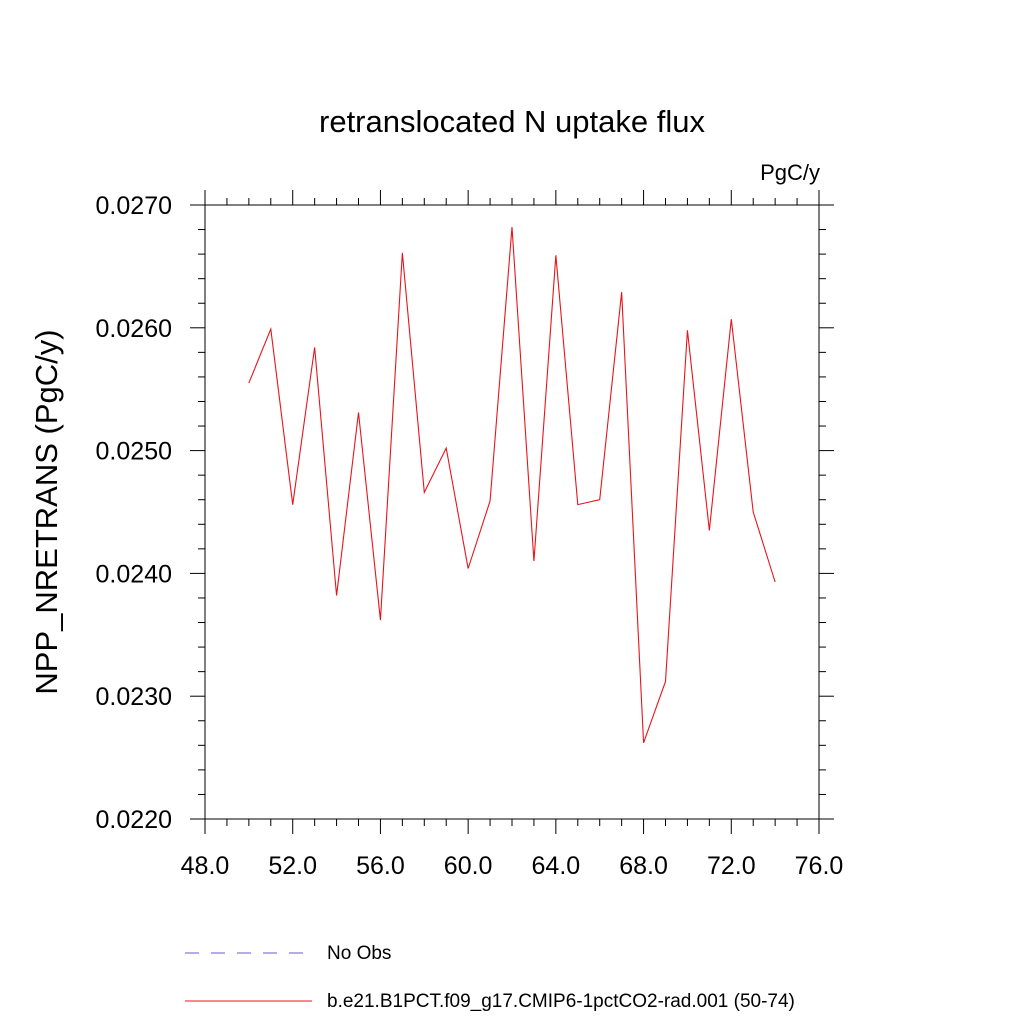  What do you see at coordinates (790, 172) in the screenshot?
I see `units-label: PgC/y` at bounding box center [790, 172].